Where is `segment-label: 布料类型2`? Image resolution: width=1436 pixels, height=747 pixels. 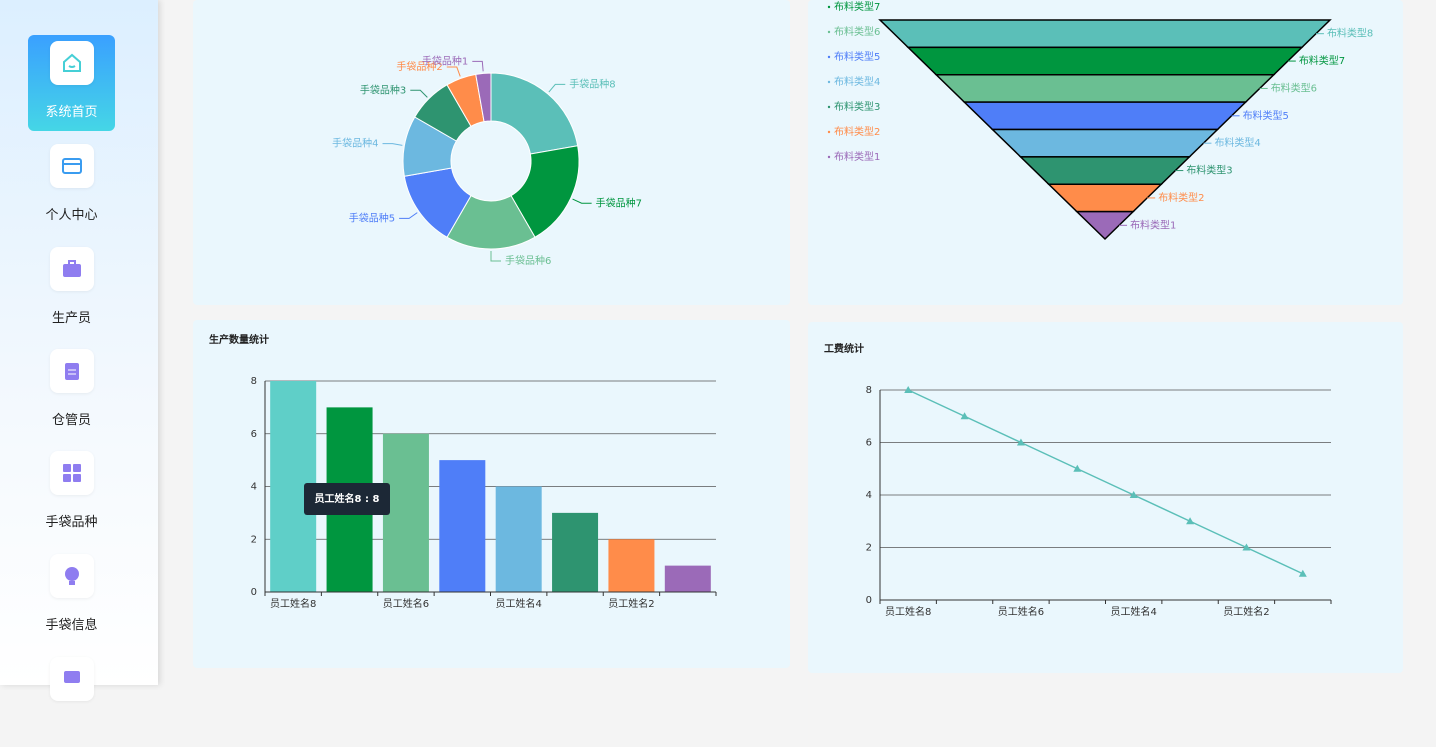 segment-label: 布料类型2 is located at coordinates (1181, 197).